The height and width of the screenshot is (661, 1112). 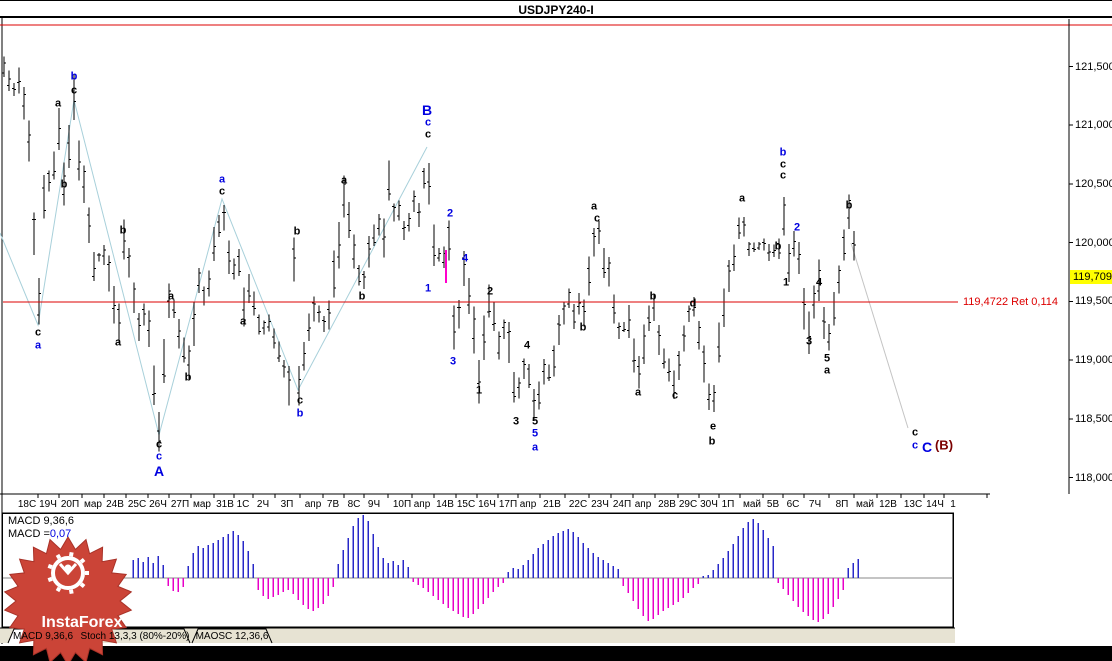 What do you see at coordinates (487, 504) in the screenshot?
I see `time-axis-label: 16Ч` at bounding box center [487, 504].